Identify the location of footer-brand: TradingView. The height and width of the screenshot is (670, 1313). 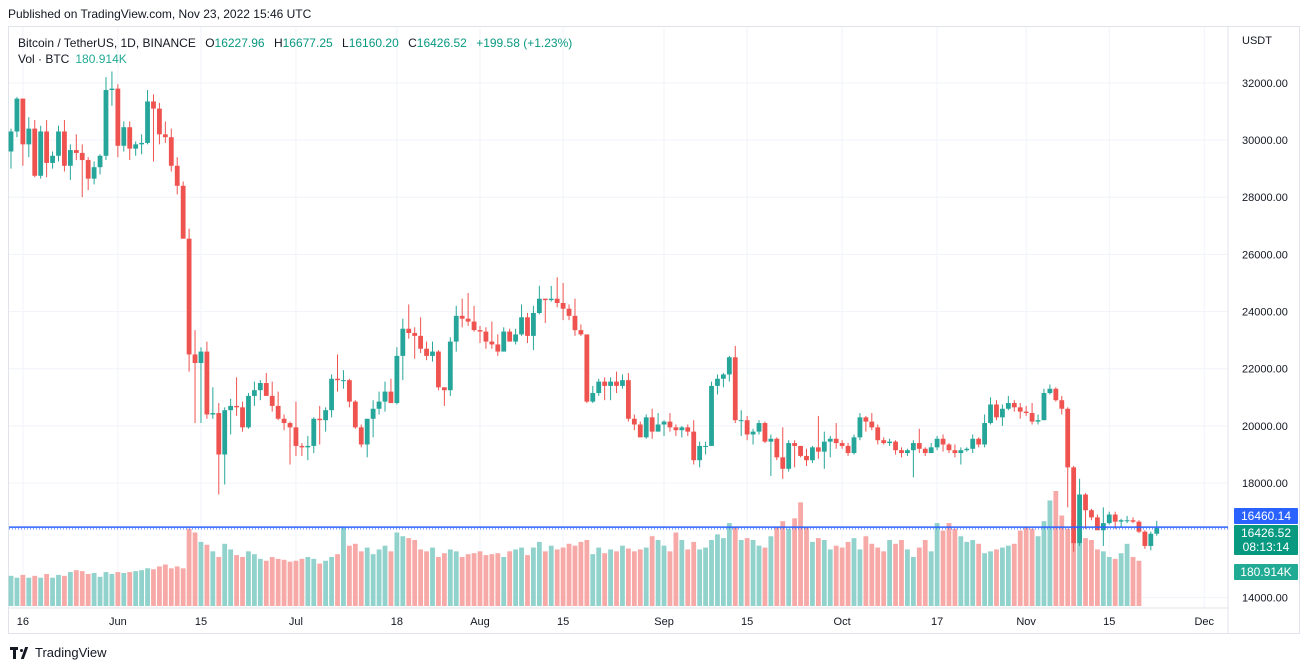
(58, 652).